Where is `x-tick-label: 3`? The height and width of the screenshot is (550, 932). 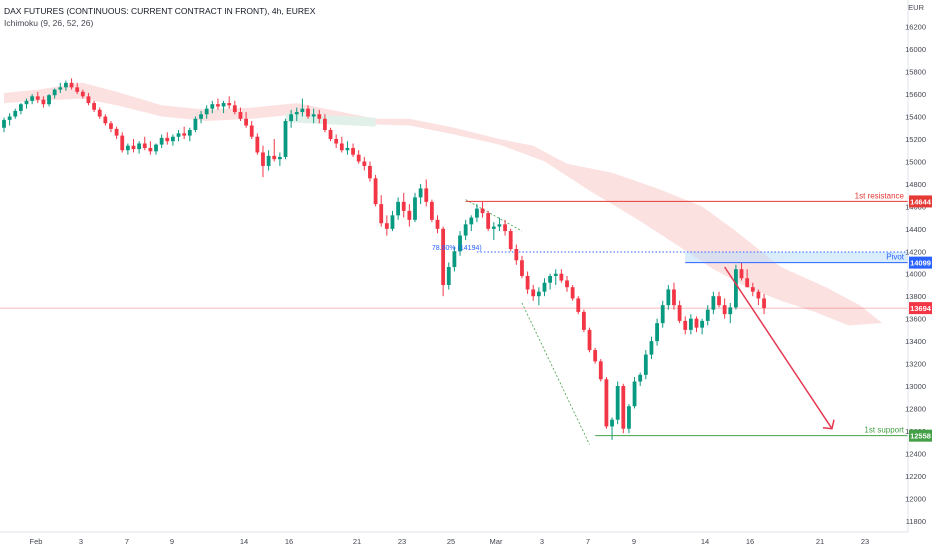 x-tick-label: 3 is located at coordinates (81, 541).